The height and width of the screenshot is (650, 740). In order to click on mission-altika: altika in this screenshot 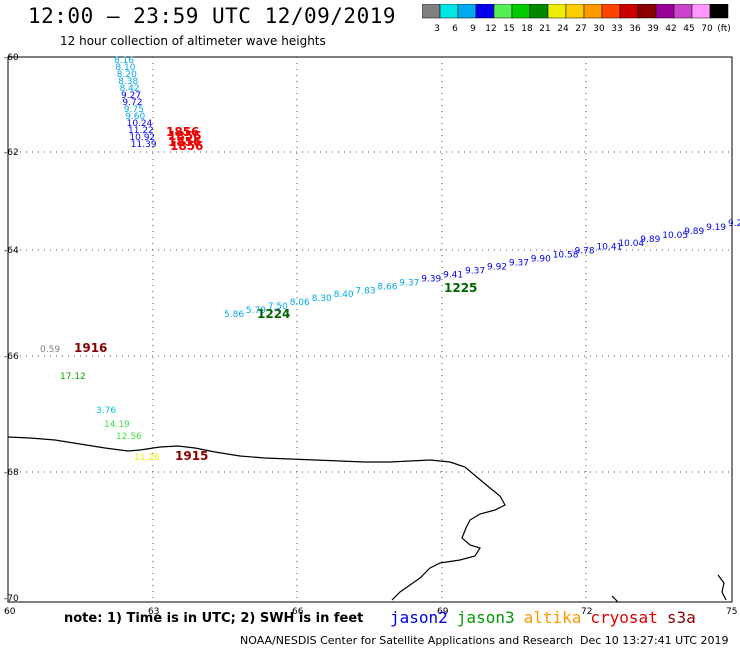, I will do `click(552, 617)`.